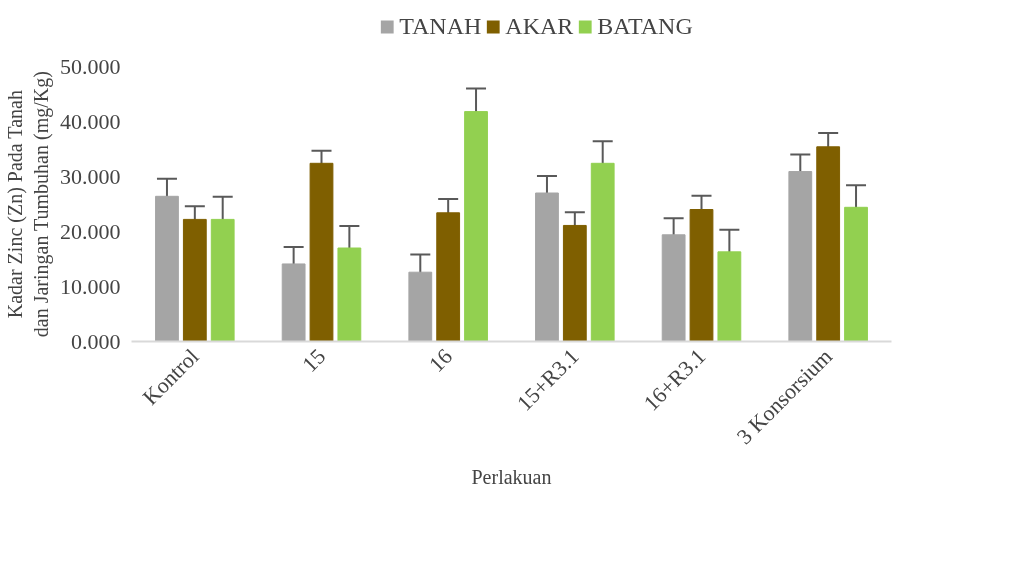 This screenshot has height=587, width=1015. I want to click on y-tick-label: 10.000, so click(90, 286).